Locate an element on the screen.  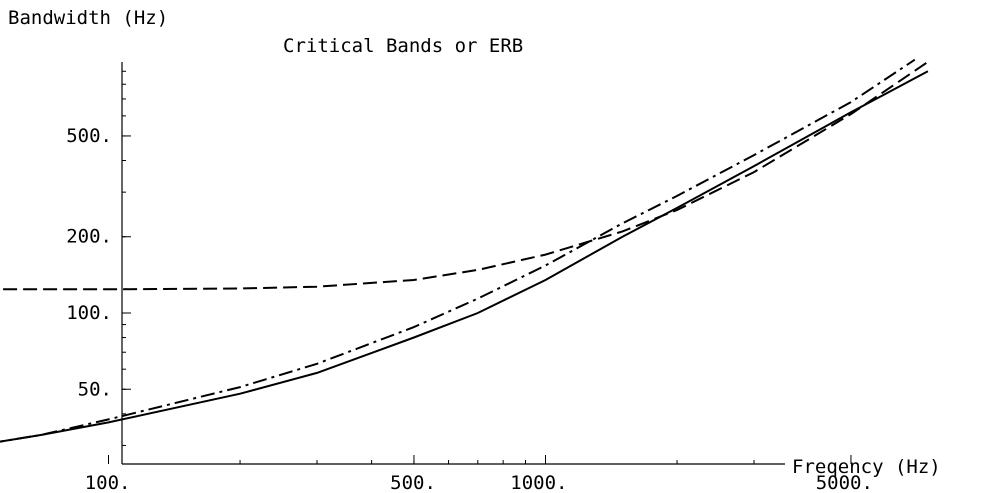
chart-title: Critical Bands or ERB is located at coordinates (403, 46).